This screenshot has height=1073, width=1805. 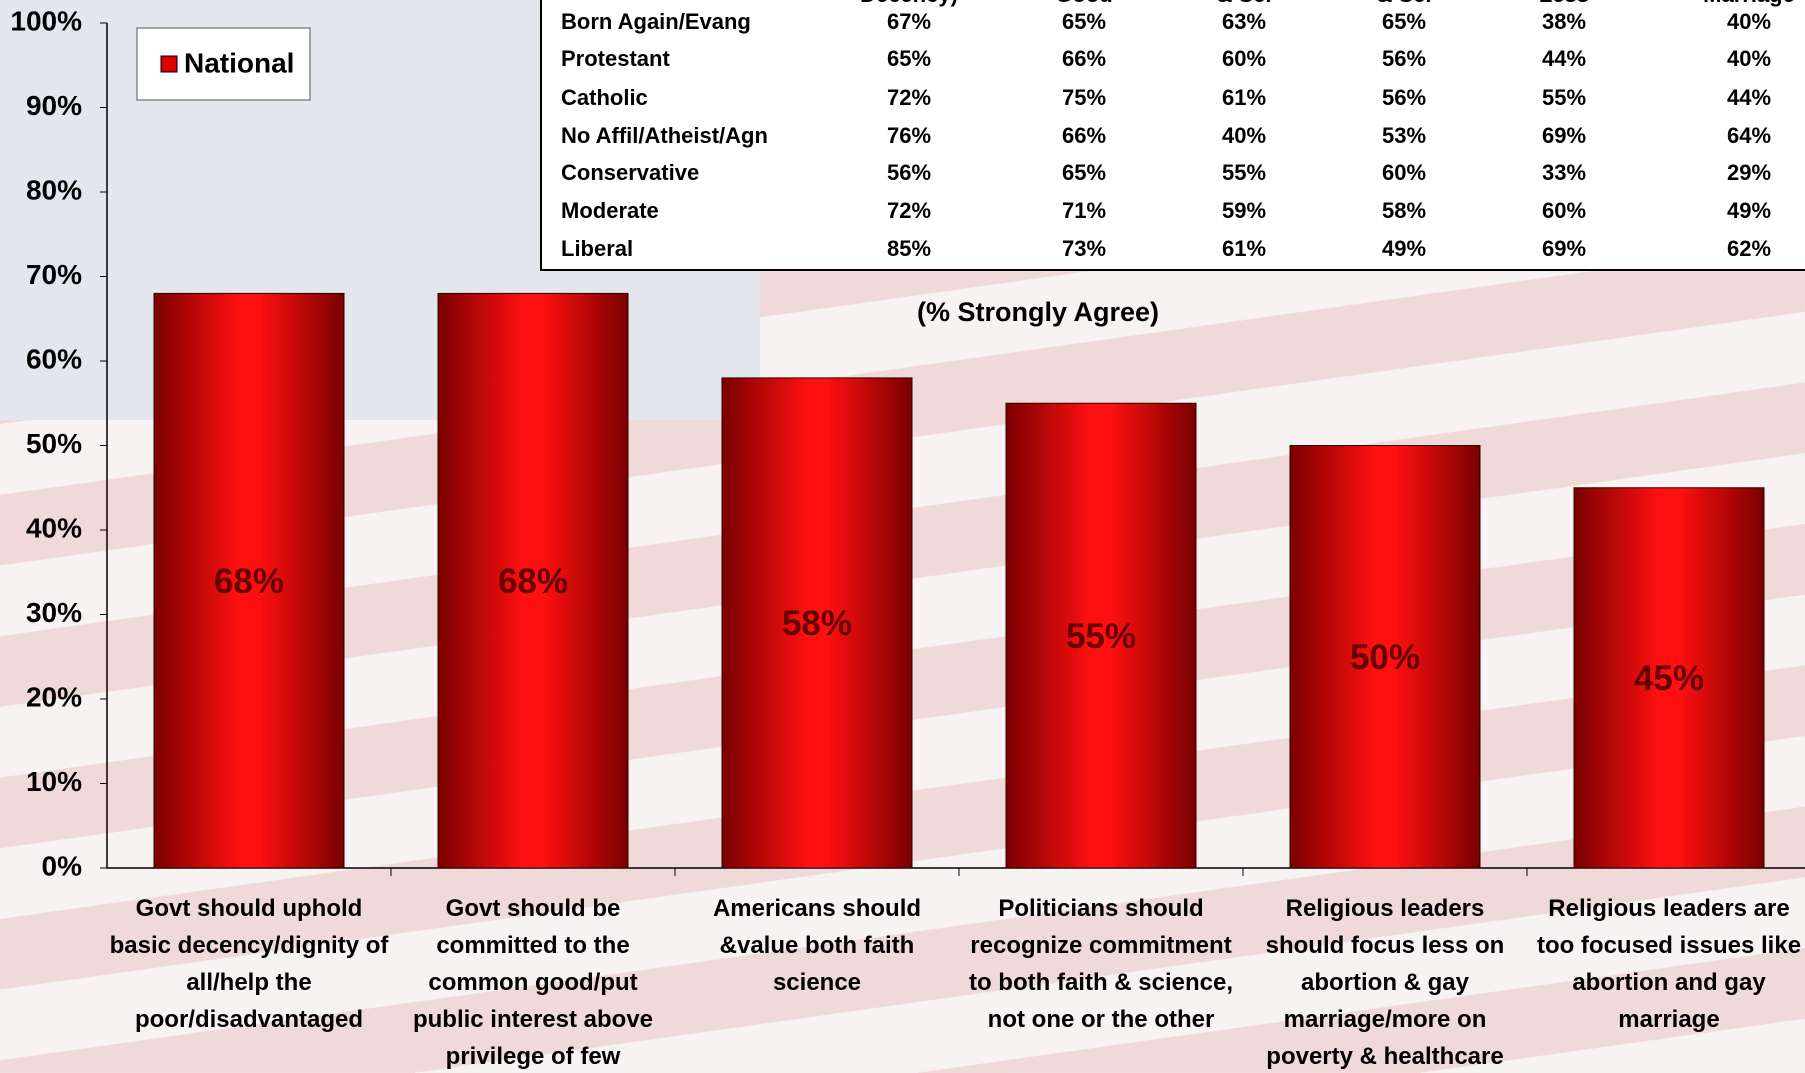 What do you see at coordinates (54, 274) in the screenshot?
I see `y-tick-label: 70%` at bounding box center [54, 274].